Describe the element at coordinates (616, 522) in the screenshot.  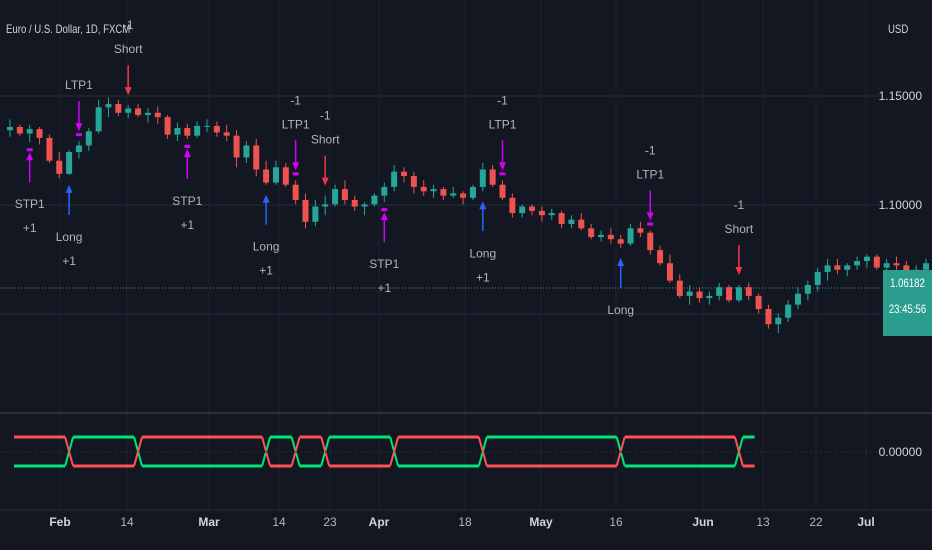
I see `time-tick: 16` at that location.